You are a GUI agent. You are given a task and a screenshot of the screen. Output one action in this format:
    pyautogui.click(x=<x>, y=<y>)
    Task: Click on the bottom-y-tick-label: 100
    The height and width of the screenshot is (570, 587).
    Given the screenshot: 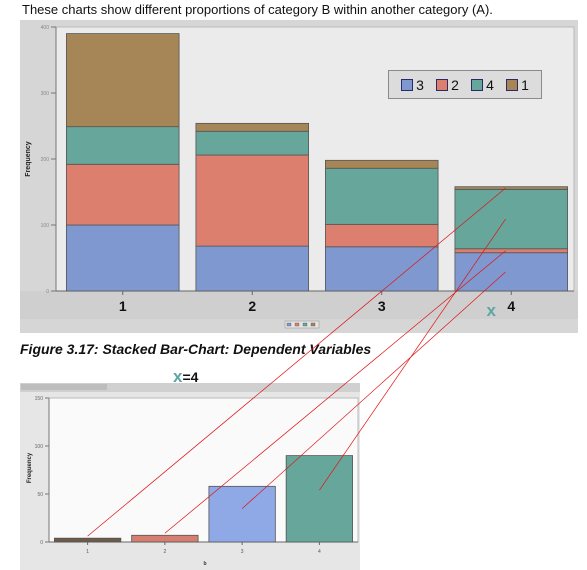 What is the action you would take?
    pyautogui.click(x=39, y=447)
    